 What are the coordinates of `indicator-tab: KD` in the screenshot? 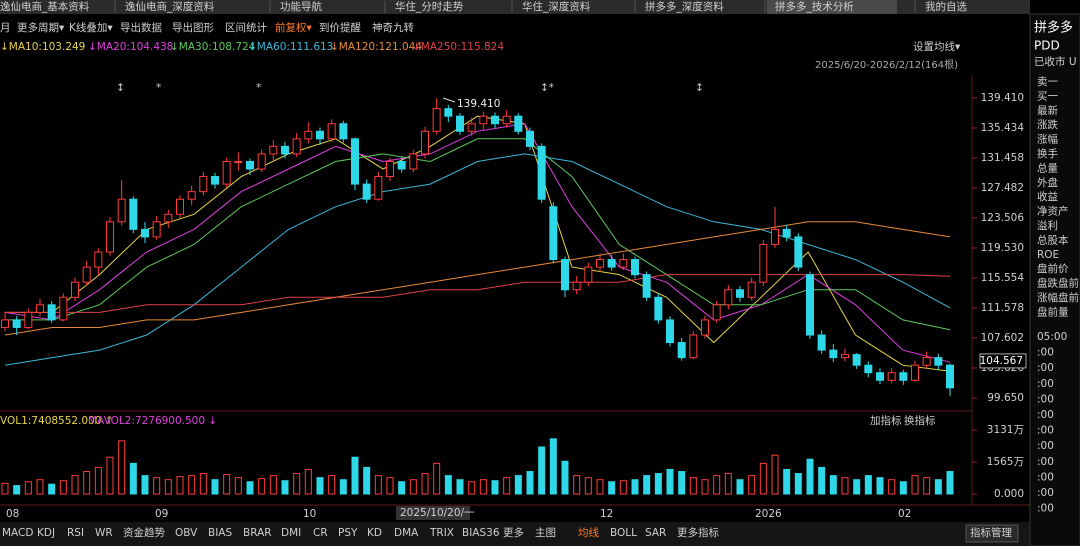 It's located at (374, 533).